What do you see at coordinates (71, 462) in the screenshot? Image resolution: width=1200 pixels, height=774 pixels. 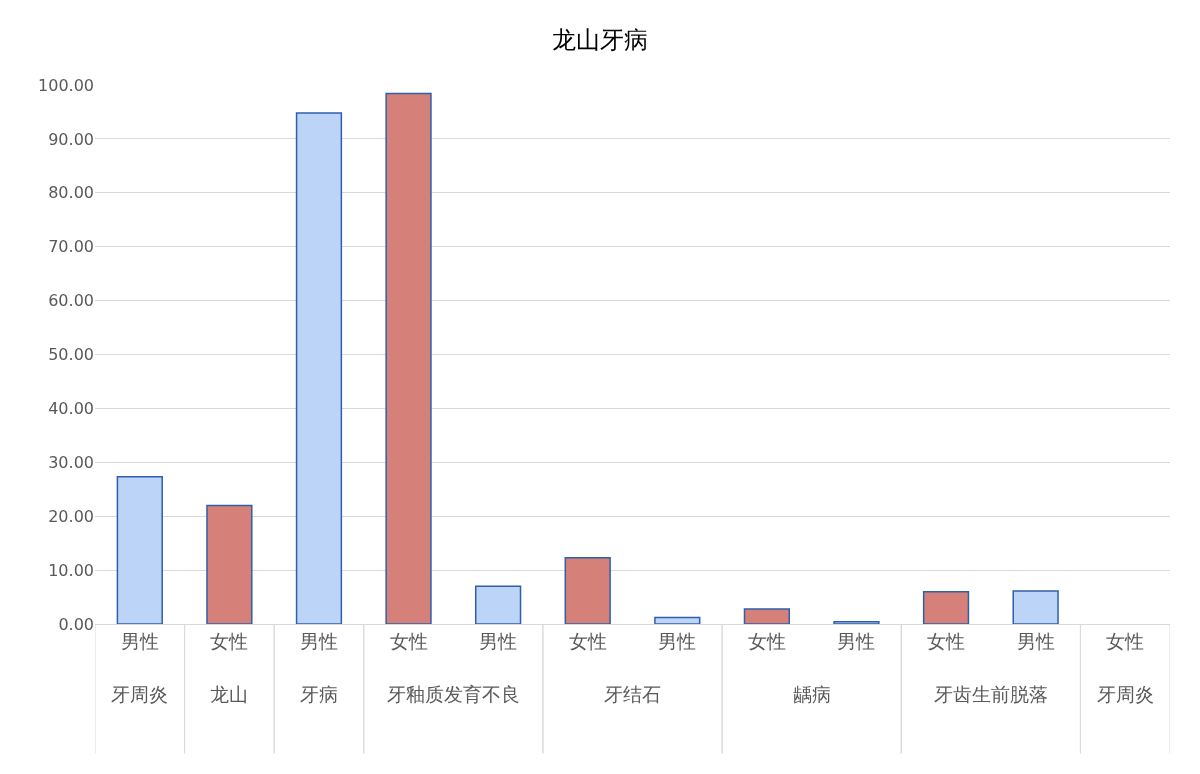 I see `y-tick-label: 30.00` at bounding box center [71, 462].